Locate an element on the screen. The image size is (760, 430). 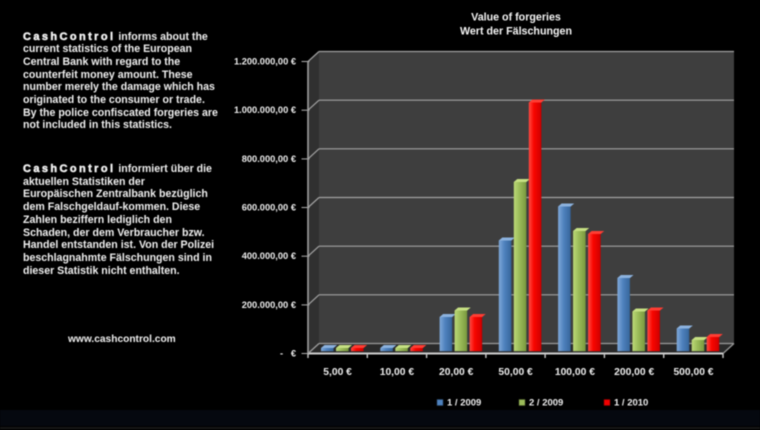
svg-text: 400.000,00 € is located at coordinates (269, 256).